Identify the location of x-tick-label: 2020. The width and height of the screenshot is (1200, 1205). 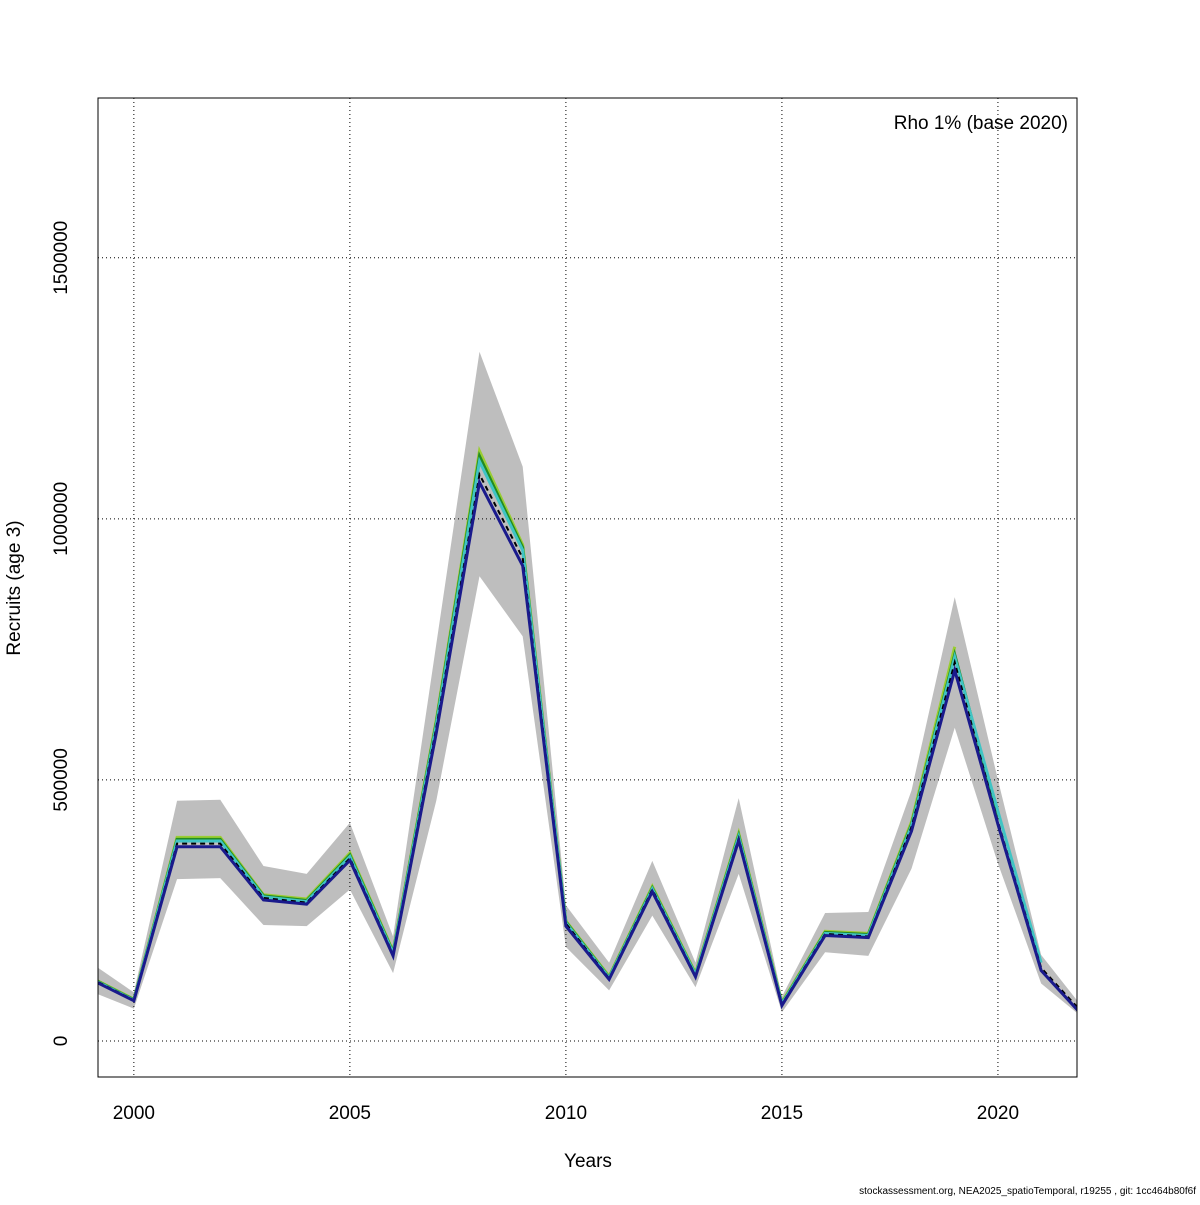
(998, 1113).